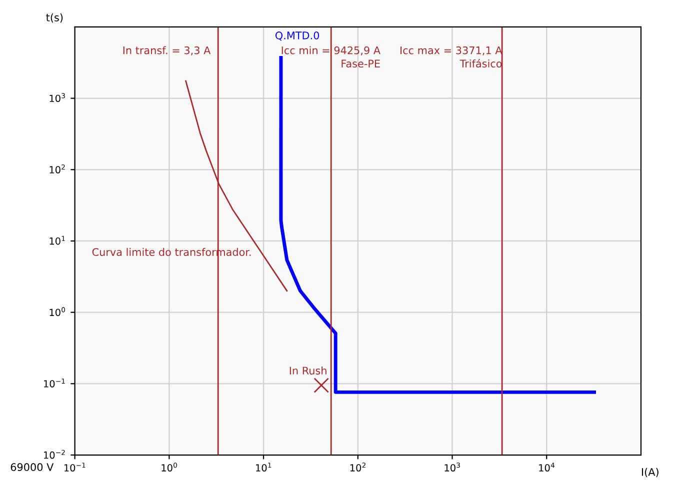 The height and width of the screenshot is (481, 674). What do you see at coordinates (57, 169) in the screenshot?
I see `y-tick-label: 10$^{2}$` at bounding box center [57, 169].